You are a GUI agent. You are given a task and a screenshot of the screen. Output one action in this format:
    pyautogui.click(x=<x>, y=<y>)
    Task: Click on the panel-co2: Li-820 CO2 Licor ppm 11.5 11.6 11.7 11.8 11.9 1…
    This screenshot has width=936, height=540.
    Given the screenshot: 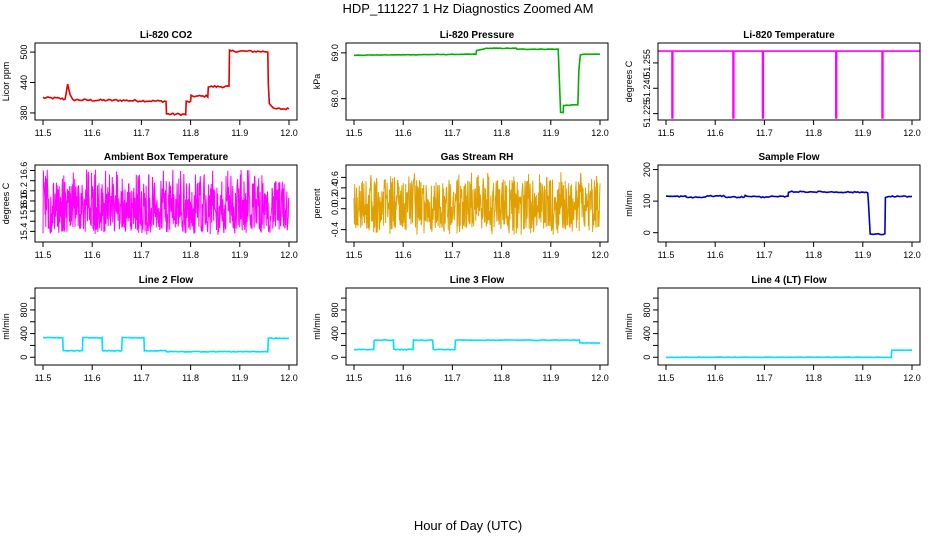 What is the action you would take?
    pyautogui.click(x=149, y=84)
    